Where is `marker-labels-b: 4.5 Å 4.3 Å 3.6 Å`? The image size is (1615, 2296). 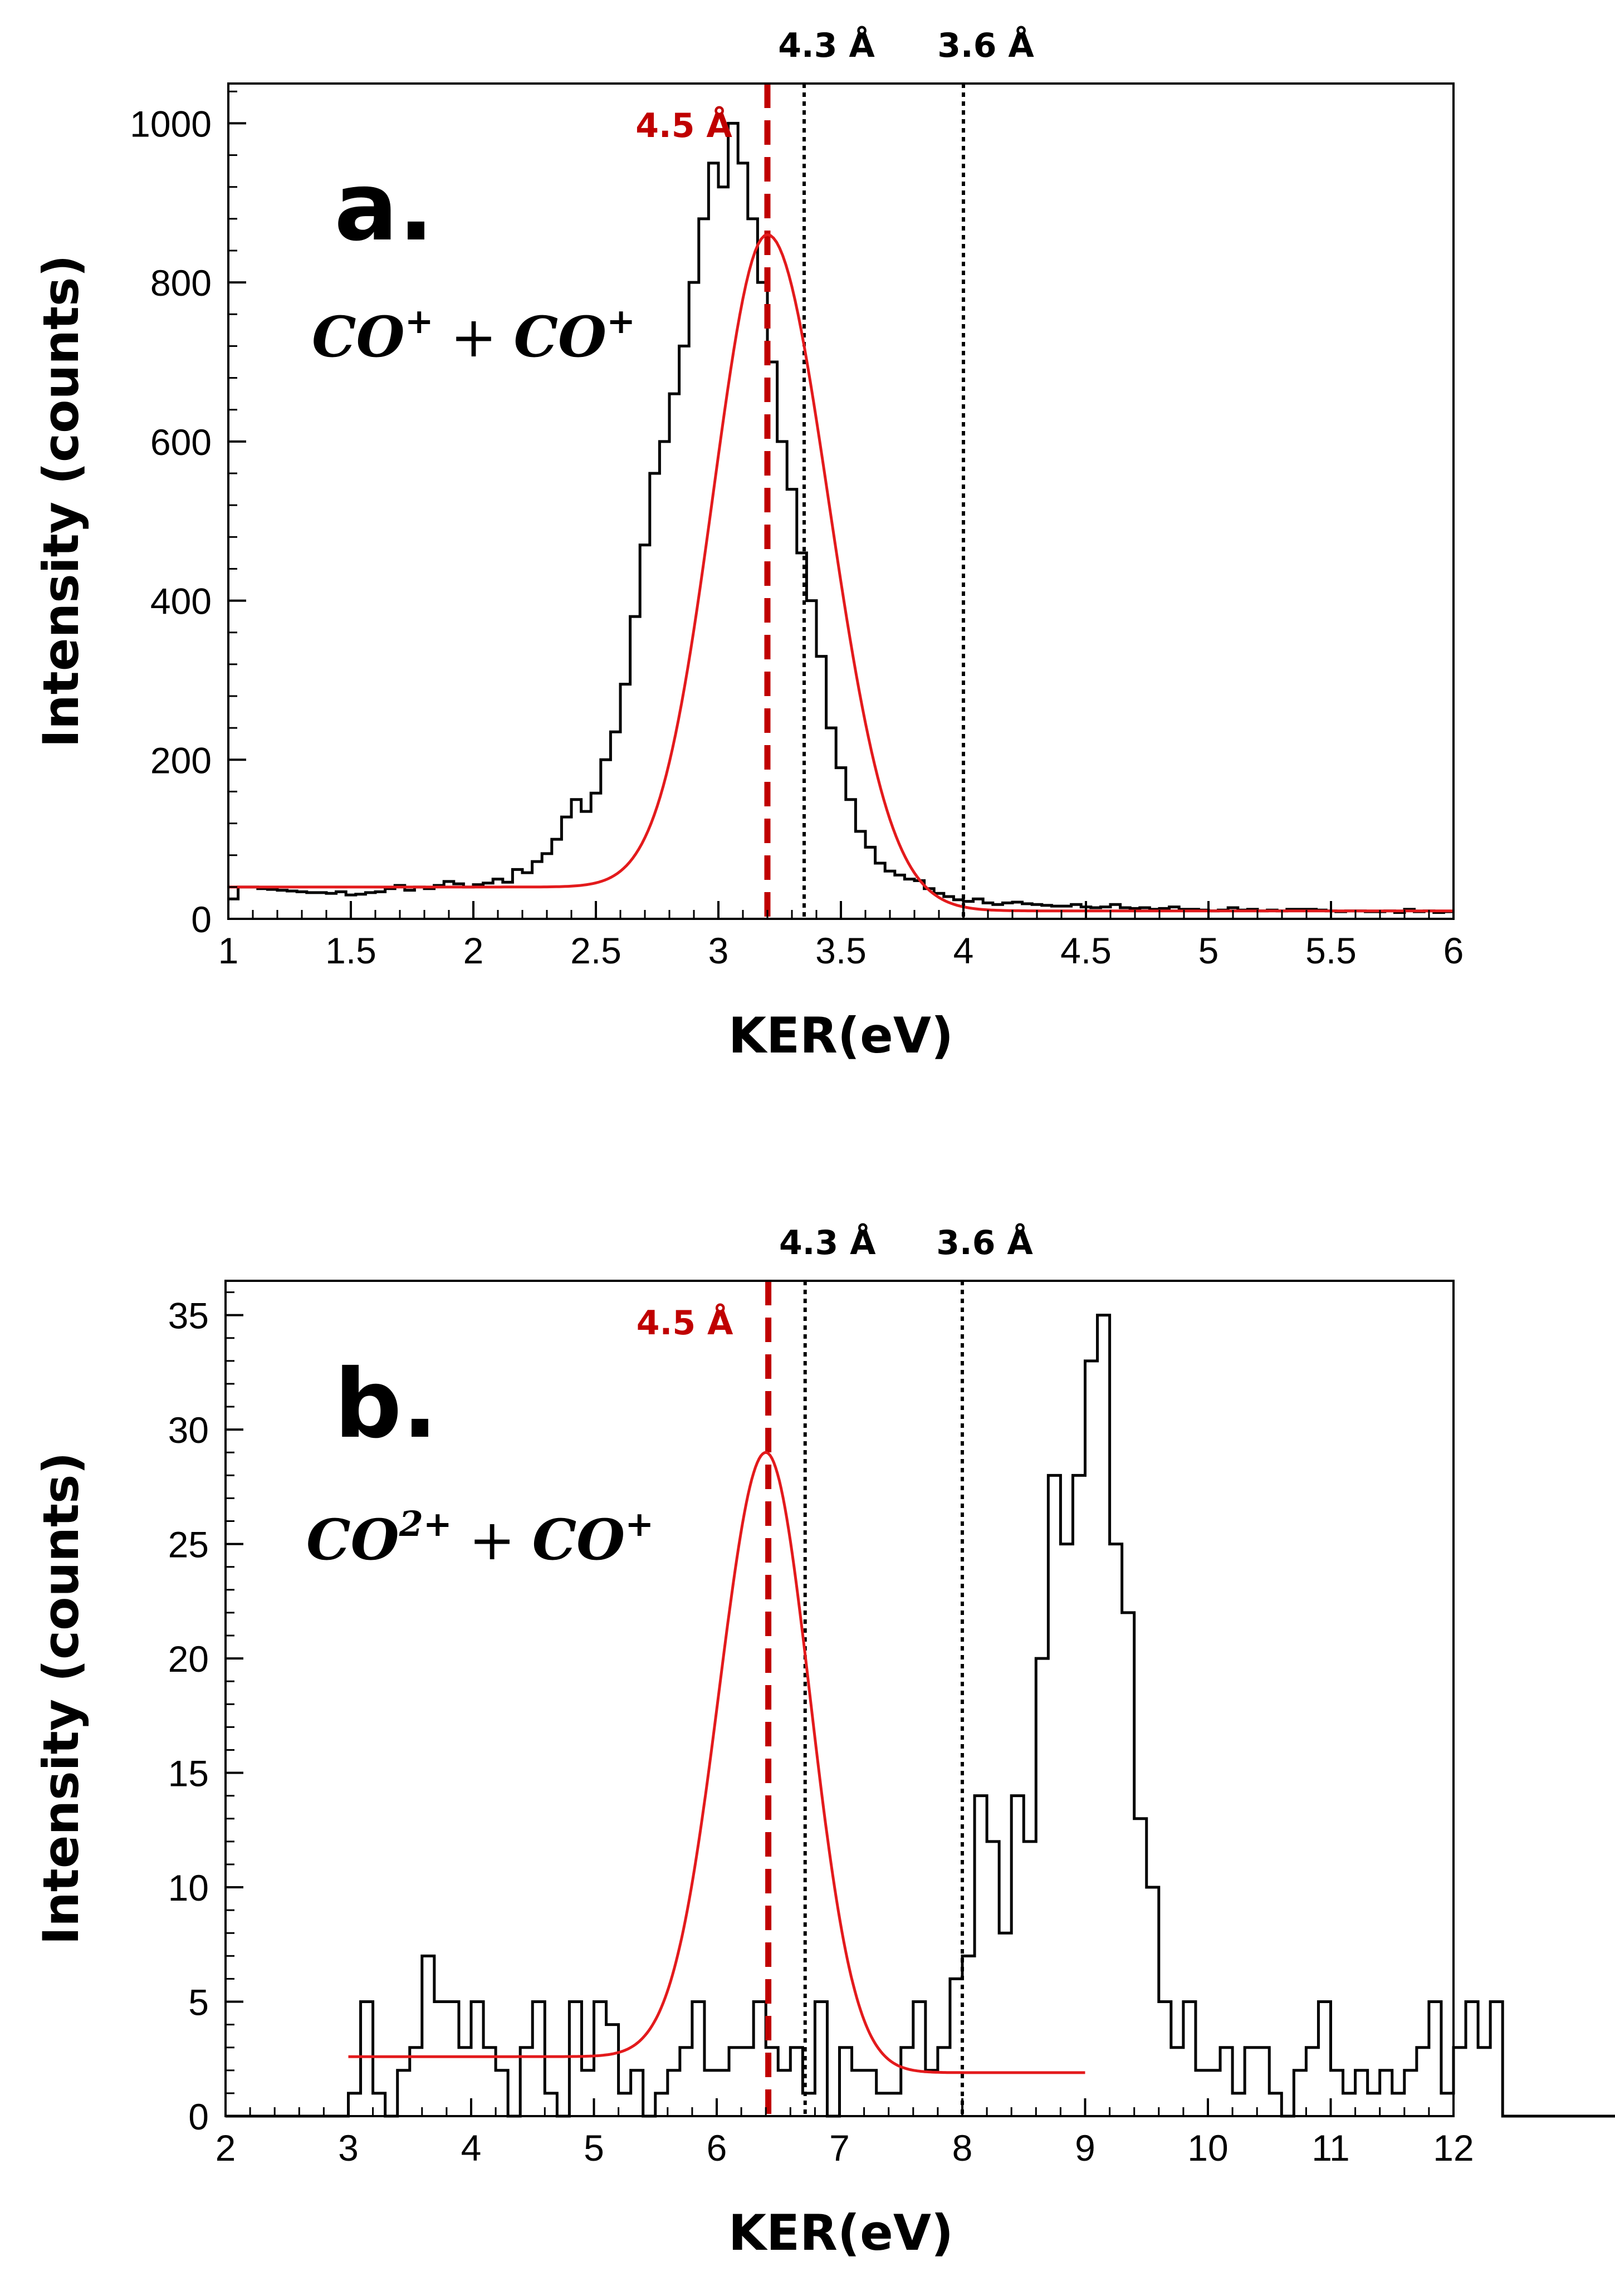
marker-labels-b: 4.5 Å 4.3 Å 3.6 Å is located at coordinates (835, 1283).